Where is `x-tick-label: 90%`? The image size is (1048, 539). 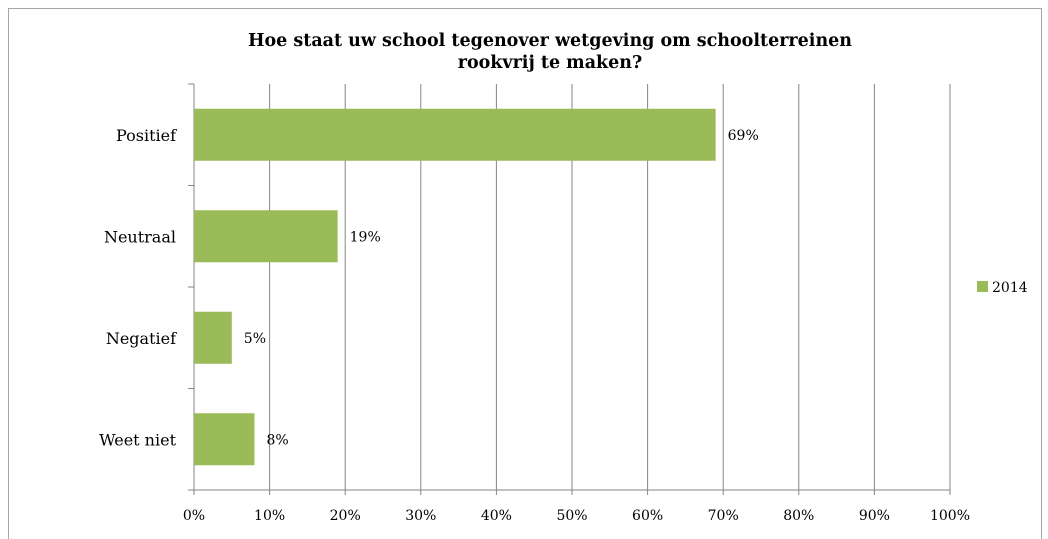 x-tick-label: 90% is located at coordinates (874, 516).